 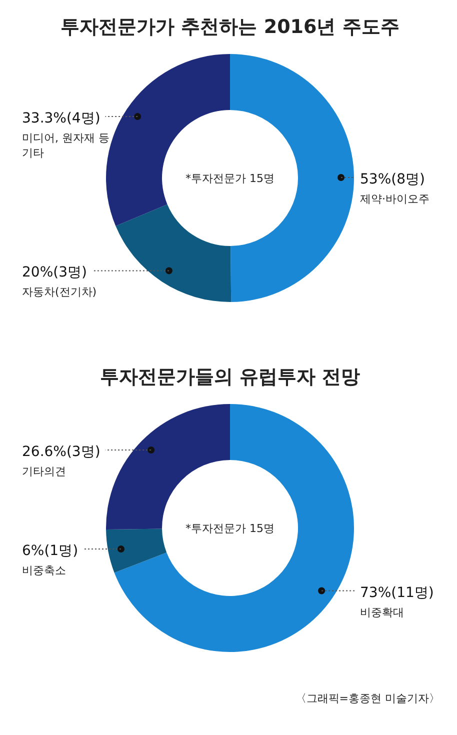 I want to click on slice-label: 비중확대, so click(x=382, y=612).